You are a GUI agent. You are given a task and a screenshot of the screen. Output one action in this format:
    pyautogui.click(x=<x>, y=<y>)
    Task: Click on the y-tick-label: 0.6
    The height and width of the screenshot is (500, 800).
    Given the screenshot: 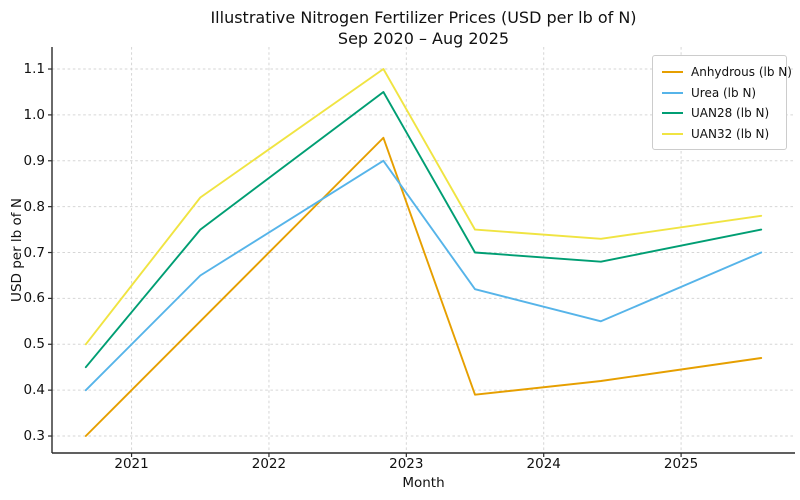 What is the action you would take?
    pyautogui.click(x=34, y=298)
    